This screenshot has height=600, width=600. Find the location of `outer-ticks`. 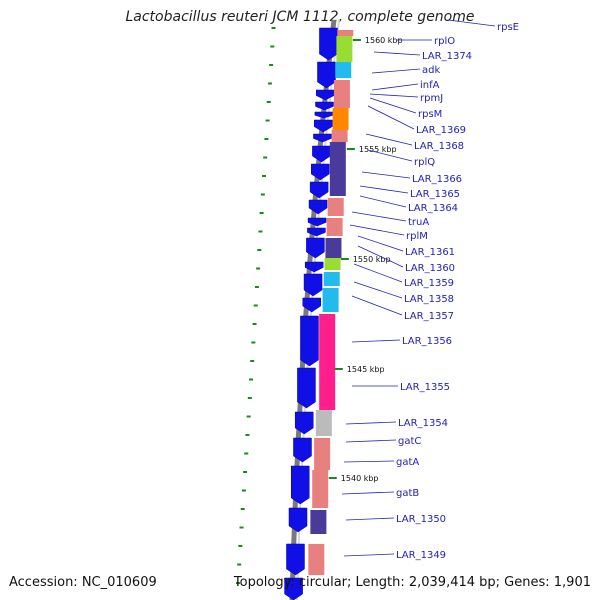

outer-ticks is located at coordinates (255, 305).